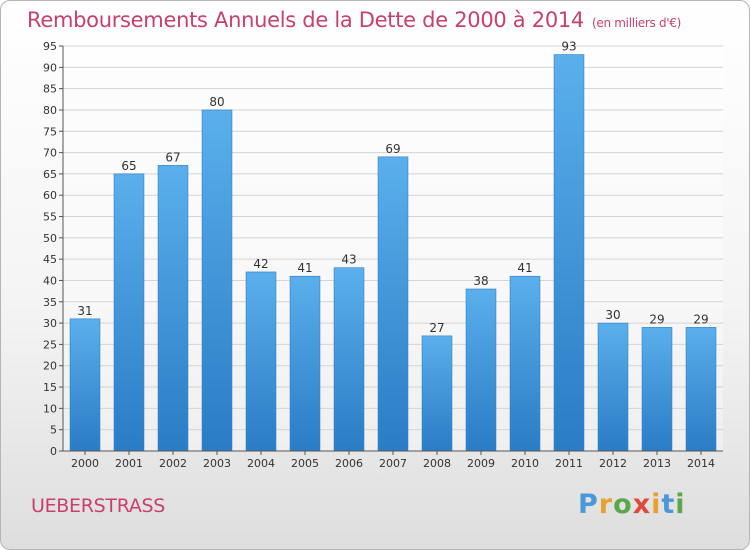 Image resolution: width=750 pixels, height=550 pixels. Describe the element at coordinates (173, 463) in the screenshot. I see `x-tick-label: 2002` at that location.